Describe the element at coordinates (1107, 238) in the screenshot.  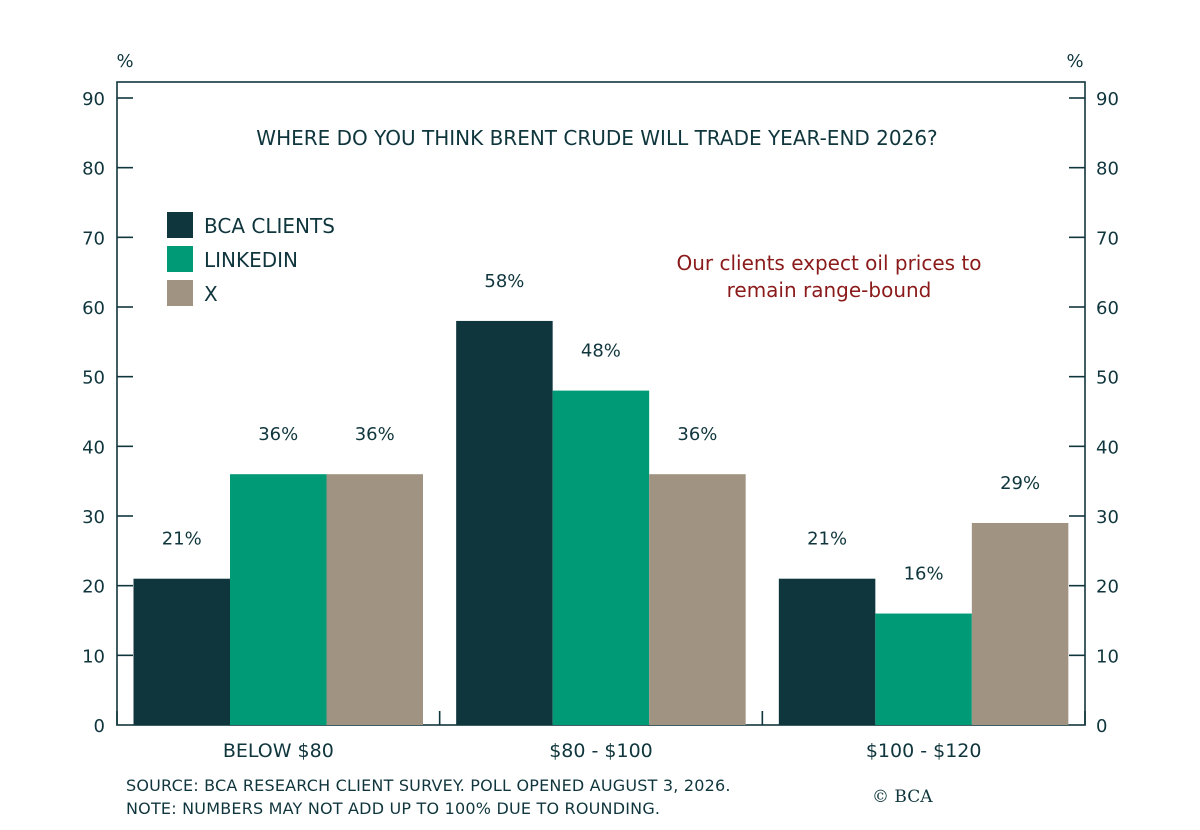
I see `y-tick-label-right: 70` at that location.